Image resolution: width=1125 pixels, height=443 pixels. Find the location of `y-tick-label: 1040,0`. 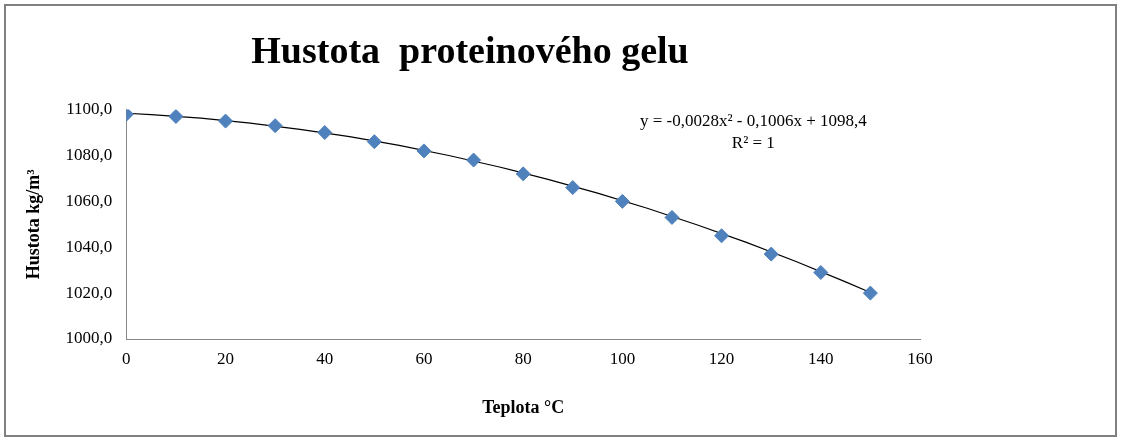

y-tick-label: 1040,0 is located at coordinates (89, 246).